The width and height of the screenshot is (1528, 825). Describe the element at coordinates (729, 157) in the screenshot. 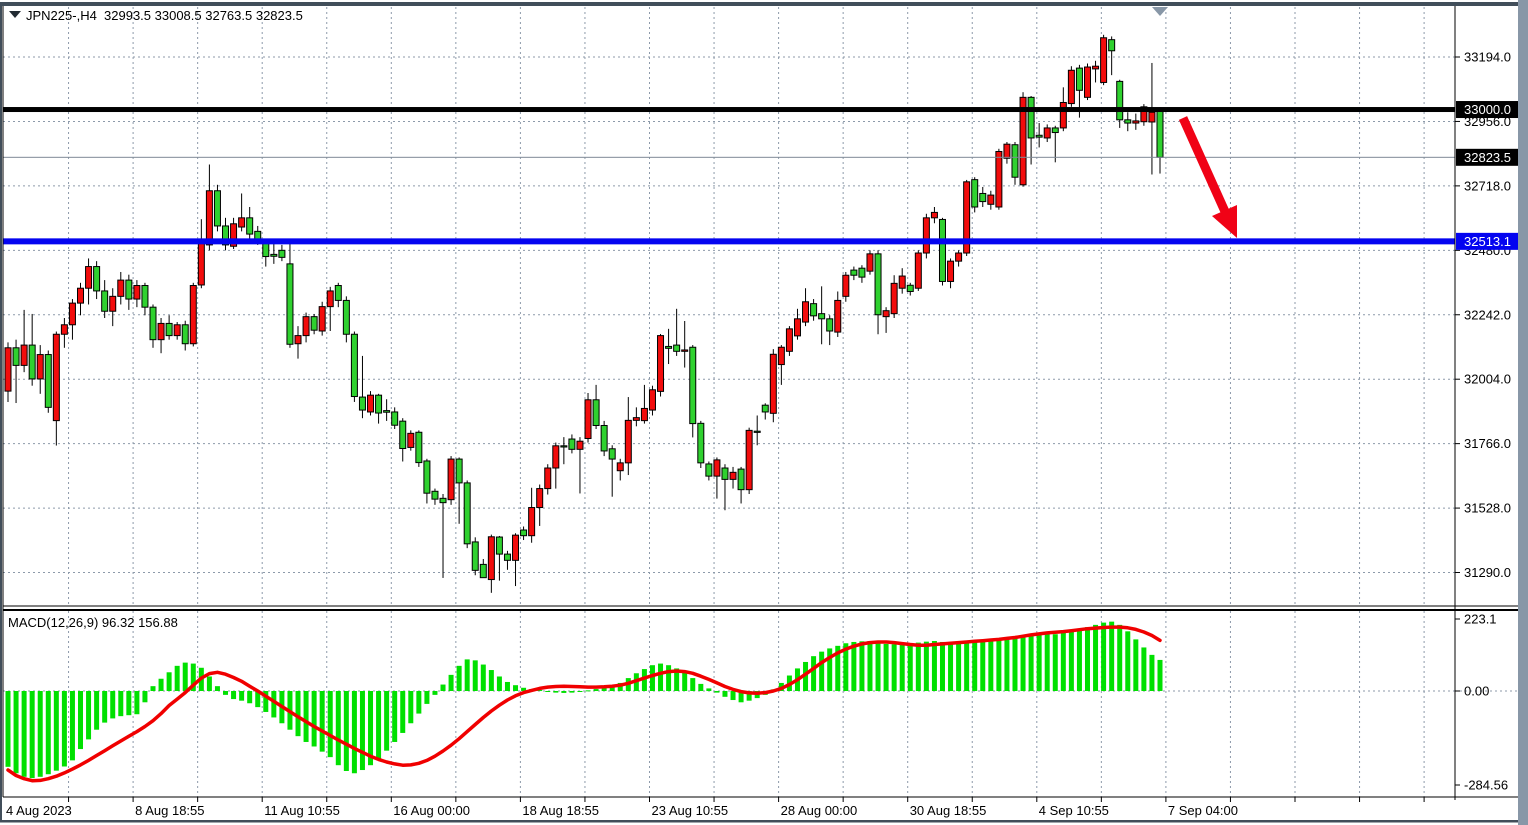

I see `current-price-line` at that location.